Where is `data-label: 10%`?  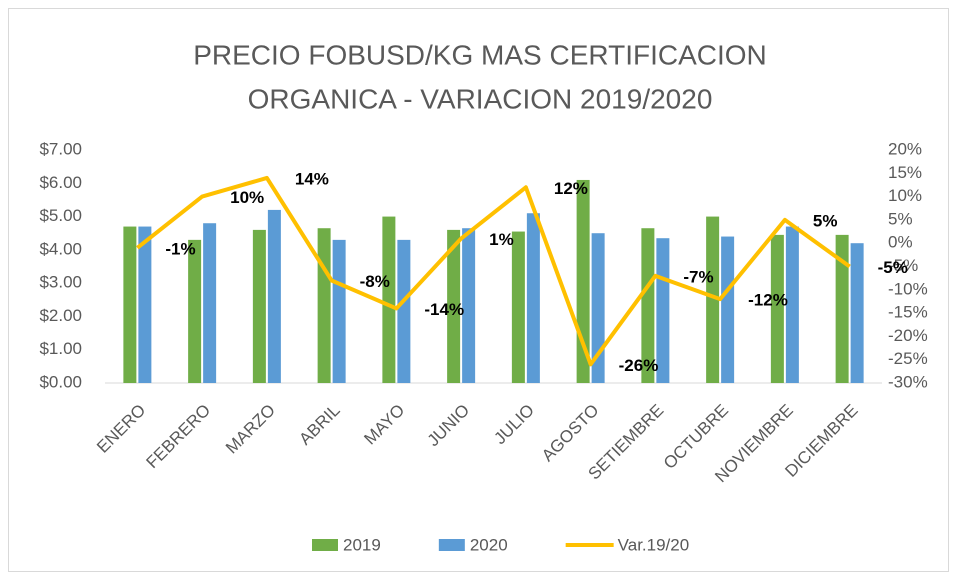 data-label: 10% is located at coordinates (247, 197).